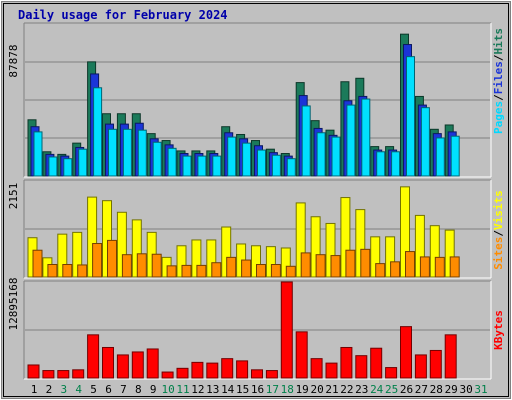  I want to click on day-label-1: 1, so click(34, 389).